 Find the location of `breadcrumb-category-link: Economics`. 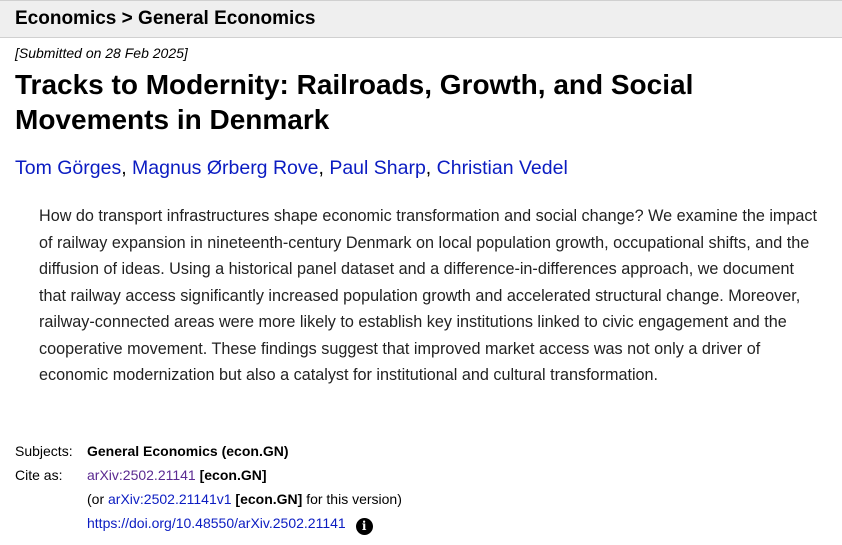

breadcrumb-category-link: Economics is located at coordinates (66, 18).